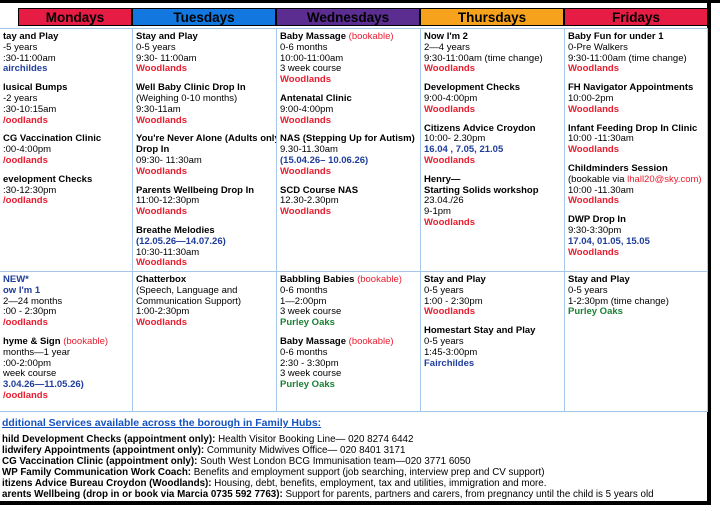  I want to click on activity-line: 9:30-11am, so click(205, 110).